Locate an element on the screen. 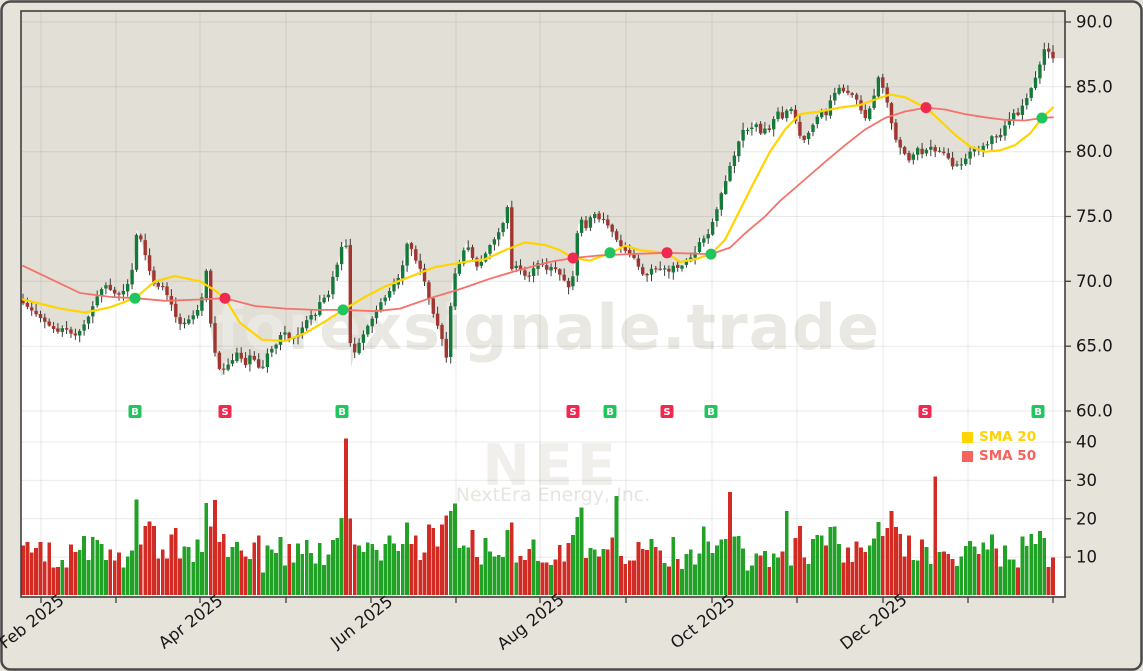  legend-item-sma50: SMA 50 is located at coordinates (999, 456).